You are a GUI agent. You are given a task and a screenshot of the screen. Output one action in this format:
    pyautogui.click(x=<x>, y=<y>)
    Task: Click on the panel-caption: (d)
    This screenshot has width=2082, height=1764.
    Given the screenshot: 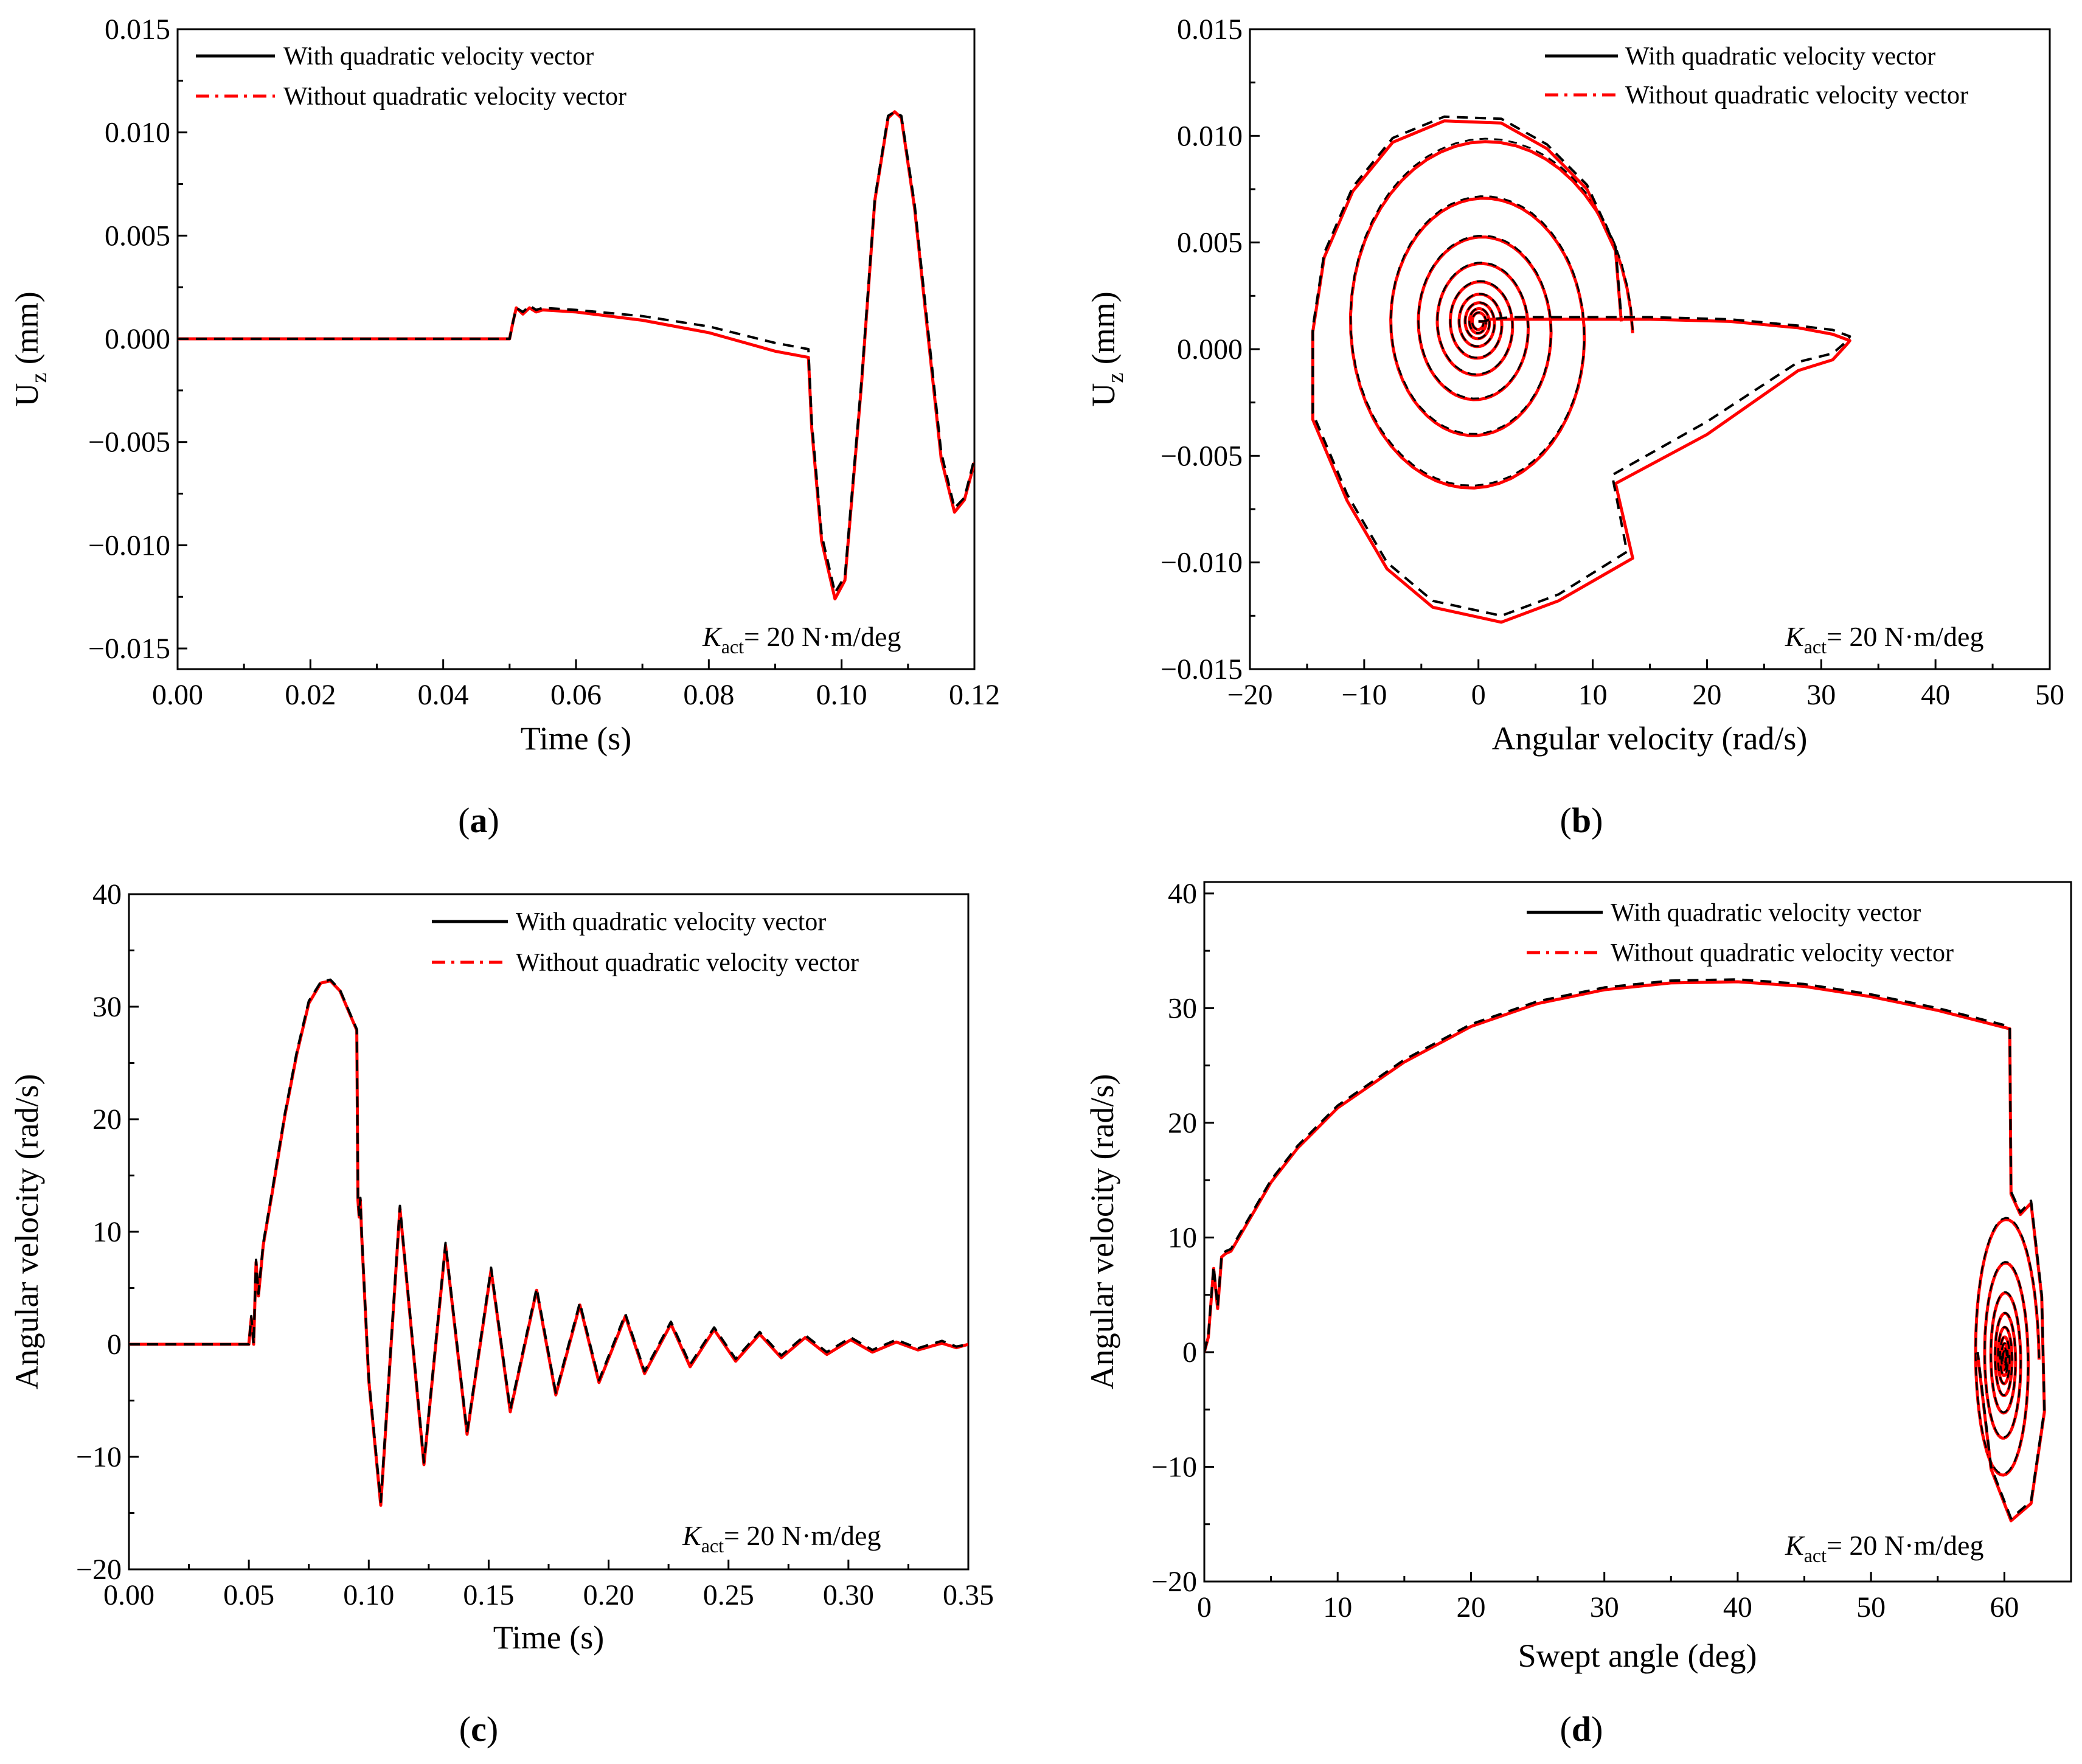 What is the action you would take?
    pyautogui.click(x=1581, y=1729)
    